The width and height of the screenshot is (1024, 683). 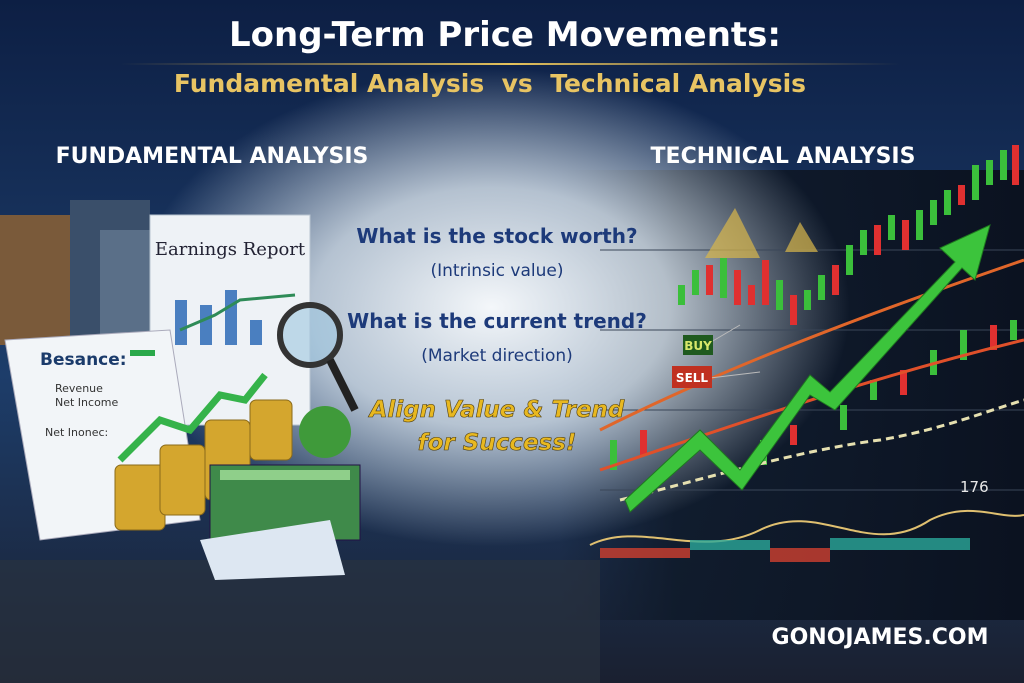 I want to click on sell-pointer, so click(x=735, y=375).